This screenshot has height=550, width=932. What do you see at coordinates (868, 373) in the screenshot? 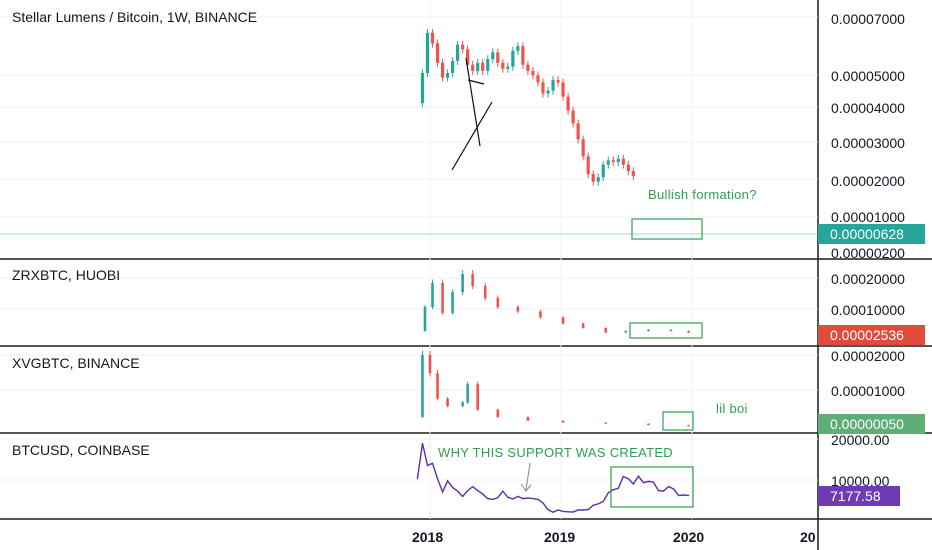
I see `y-axis-xvg: 0.00002000 0.00001000` at bounding box center [868, 373].